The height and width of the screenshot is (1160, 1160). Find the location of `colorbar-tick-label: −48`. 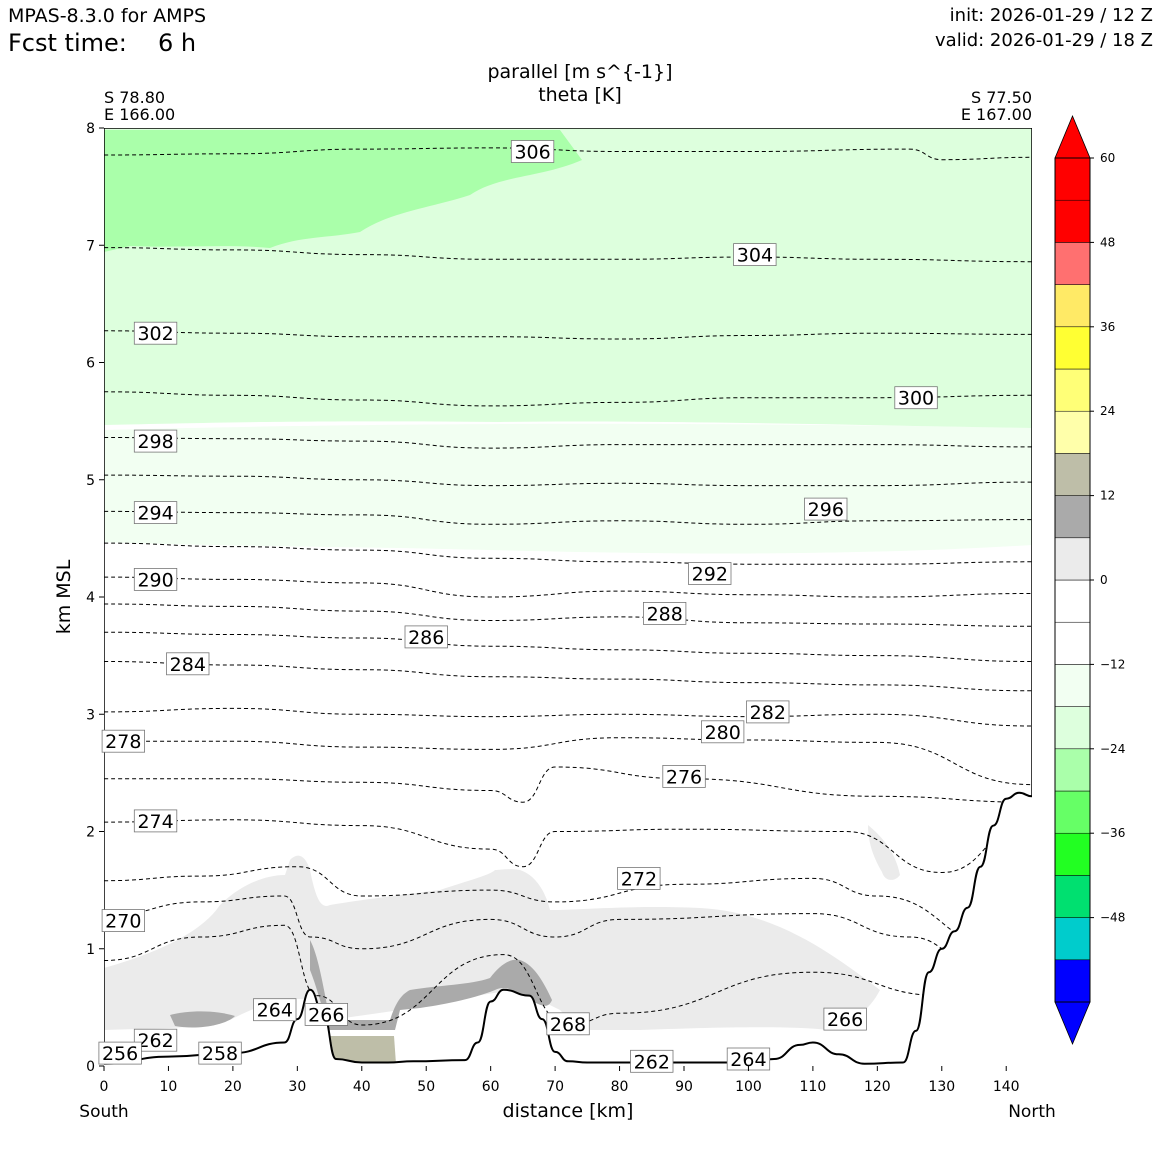

colorbar-tick-label: −48 is located at coordinates (1112, 918).